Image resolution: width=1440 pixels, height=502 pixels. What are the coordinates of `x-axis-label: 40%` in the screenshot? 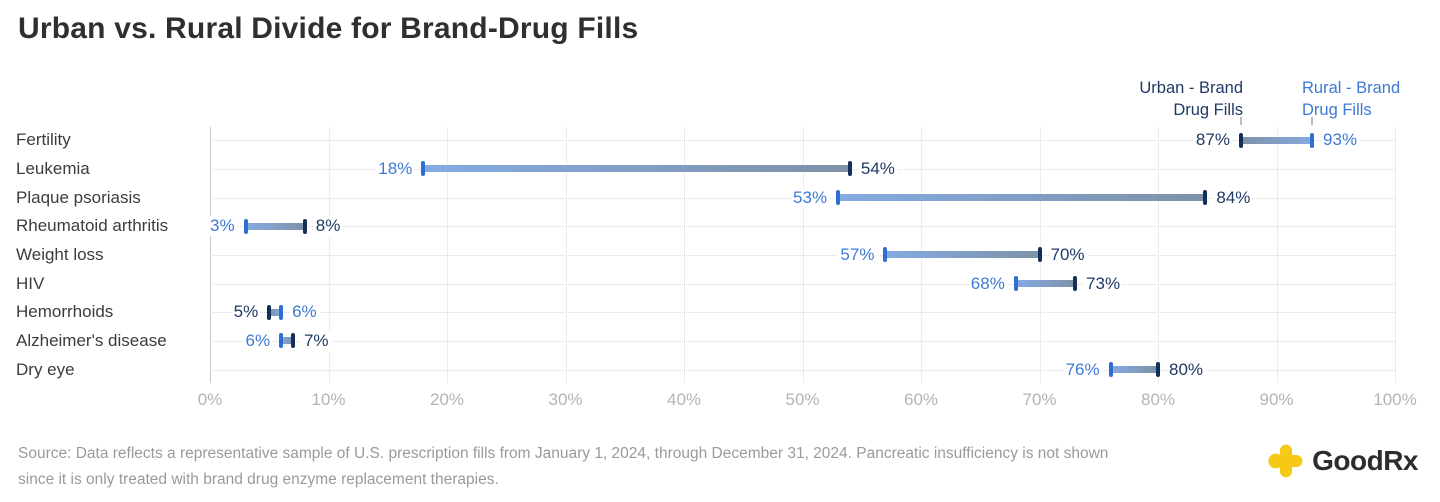 It's located at (684, 399).